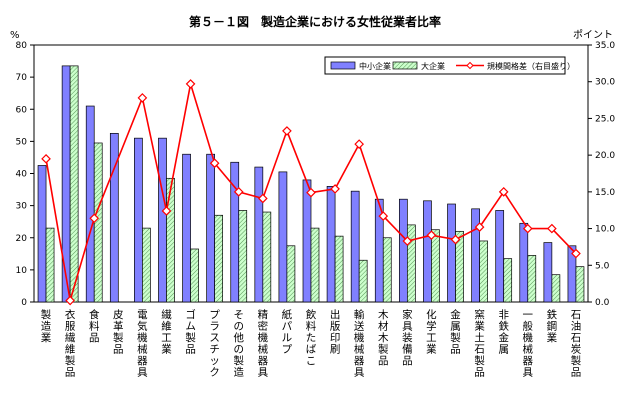 Image resolution: width=629 pixels, height=415 pixels. I want to click on right-tick-label: 35.0, so click(605, 46).